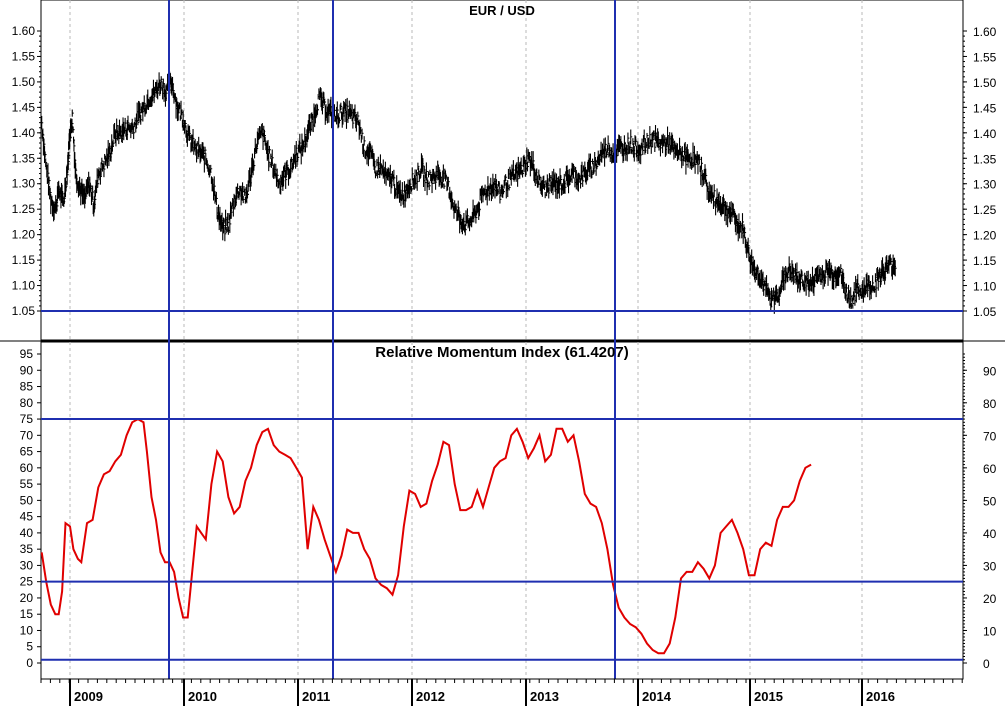  Describe the element at coordinates (990, 566) in the screenshot. I see `rmi-tick-label-right: 30` at that location.